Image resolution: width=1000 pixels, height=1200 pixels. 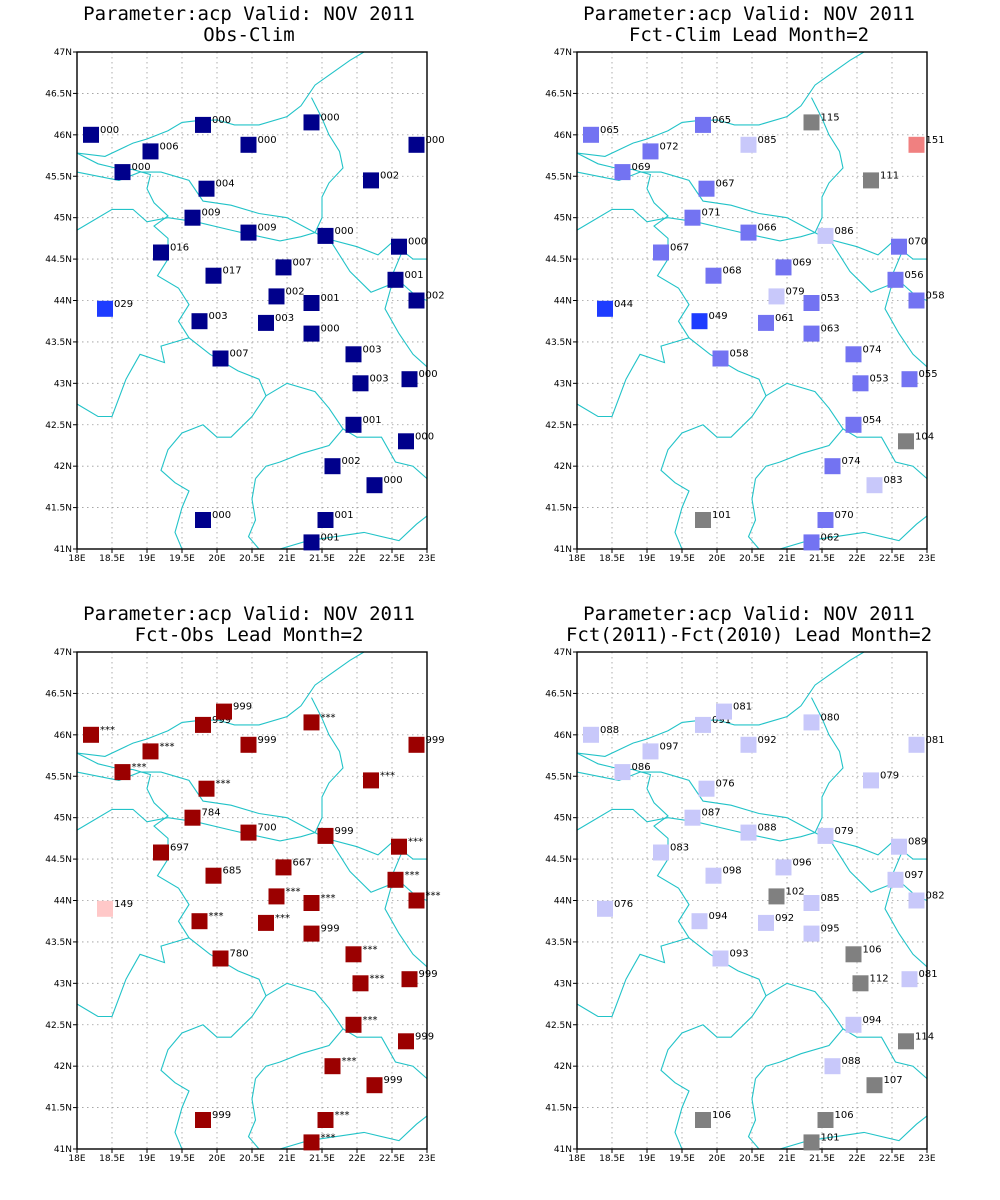 What do you see at coordinates (428, 974) in the screenshot?
I see `station-value-label: 999` at bounding box center [428, 974].